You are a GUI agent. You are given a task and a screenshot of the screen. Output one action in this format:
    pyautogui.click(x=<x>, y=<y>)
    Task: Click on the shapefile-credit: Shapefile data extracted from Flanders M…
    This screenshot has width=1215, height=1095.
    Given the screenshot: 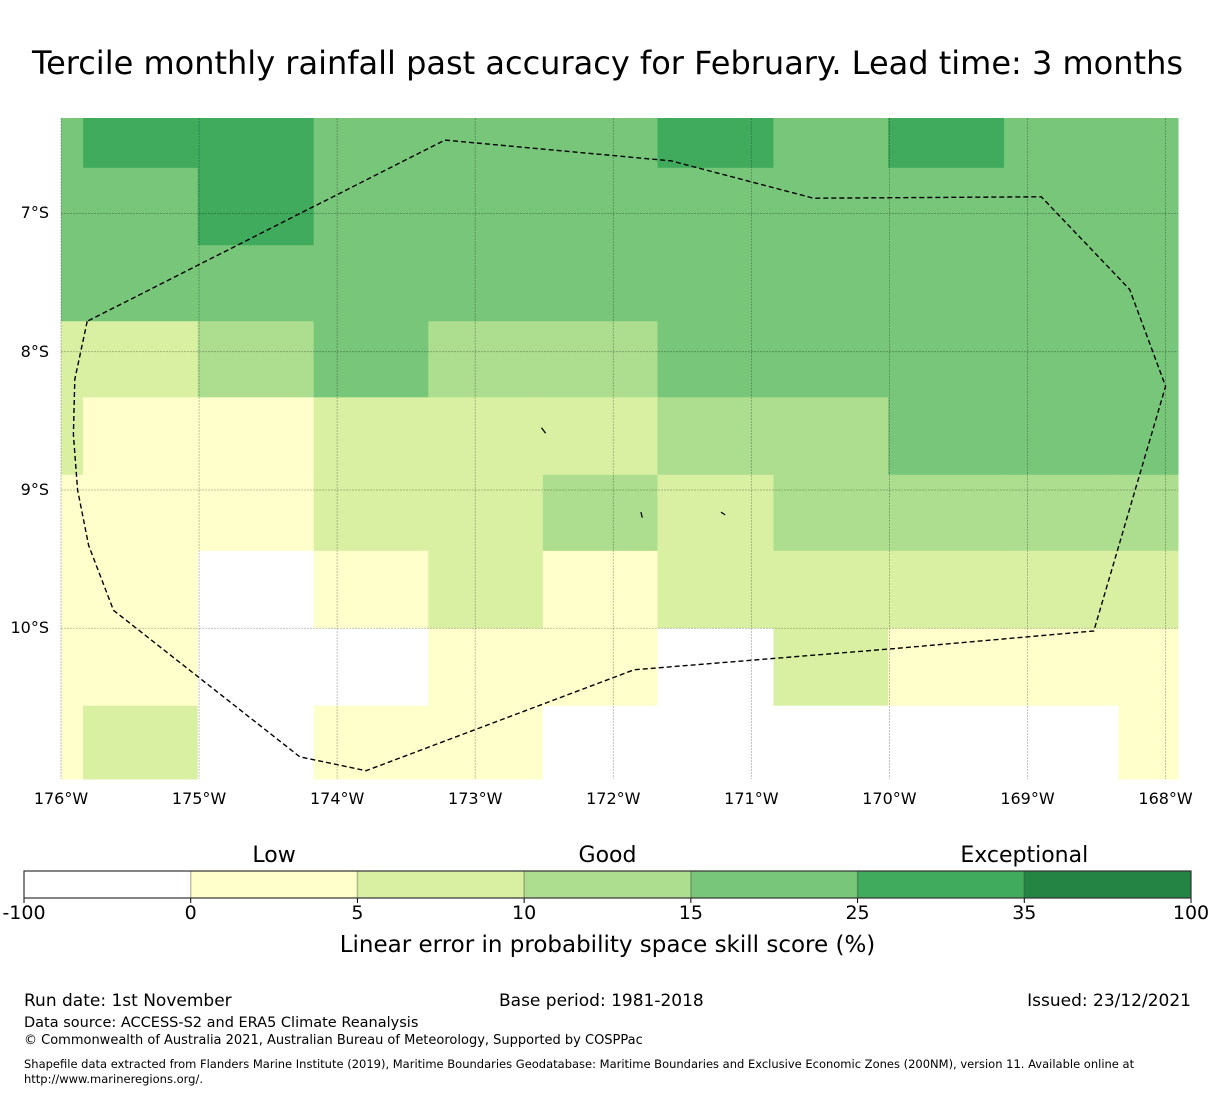 What is the action you would take?
    pyautogui.click(x=579, y=1064)
    